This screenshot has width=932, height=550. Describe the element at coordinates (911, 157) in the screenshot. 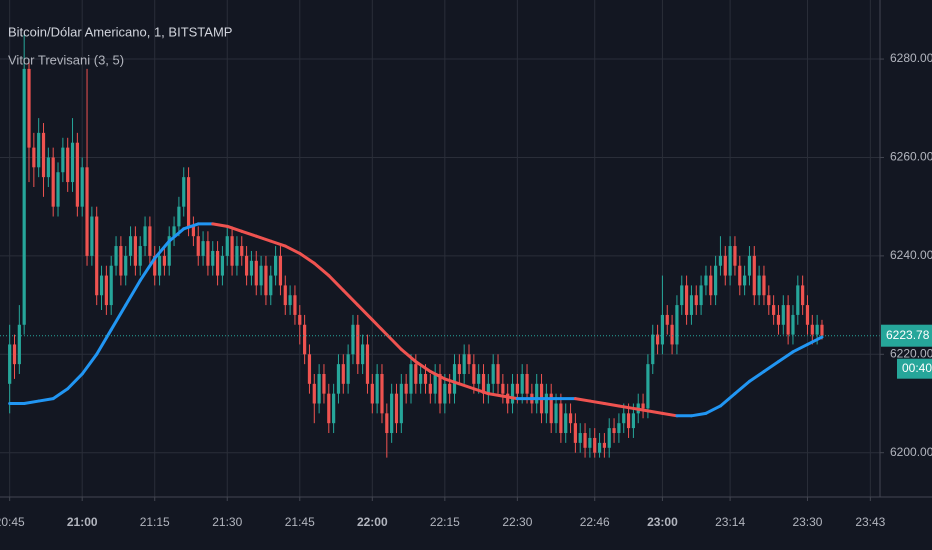

I see `y-tick-label: 6260.00` at that location.